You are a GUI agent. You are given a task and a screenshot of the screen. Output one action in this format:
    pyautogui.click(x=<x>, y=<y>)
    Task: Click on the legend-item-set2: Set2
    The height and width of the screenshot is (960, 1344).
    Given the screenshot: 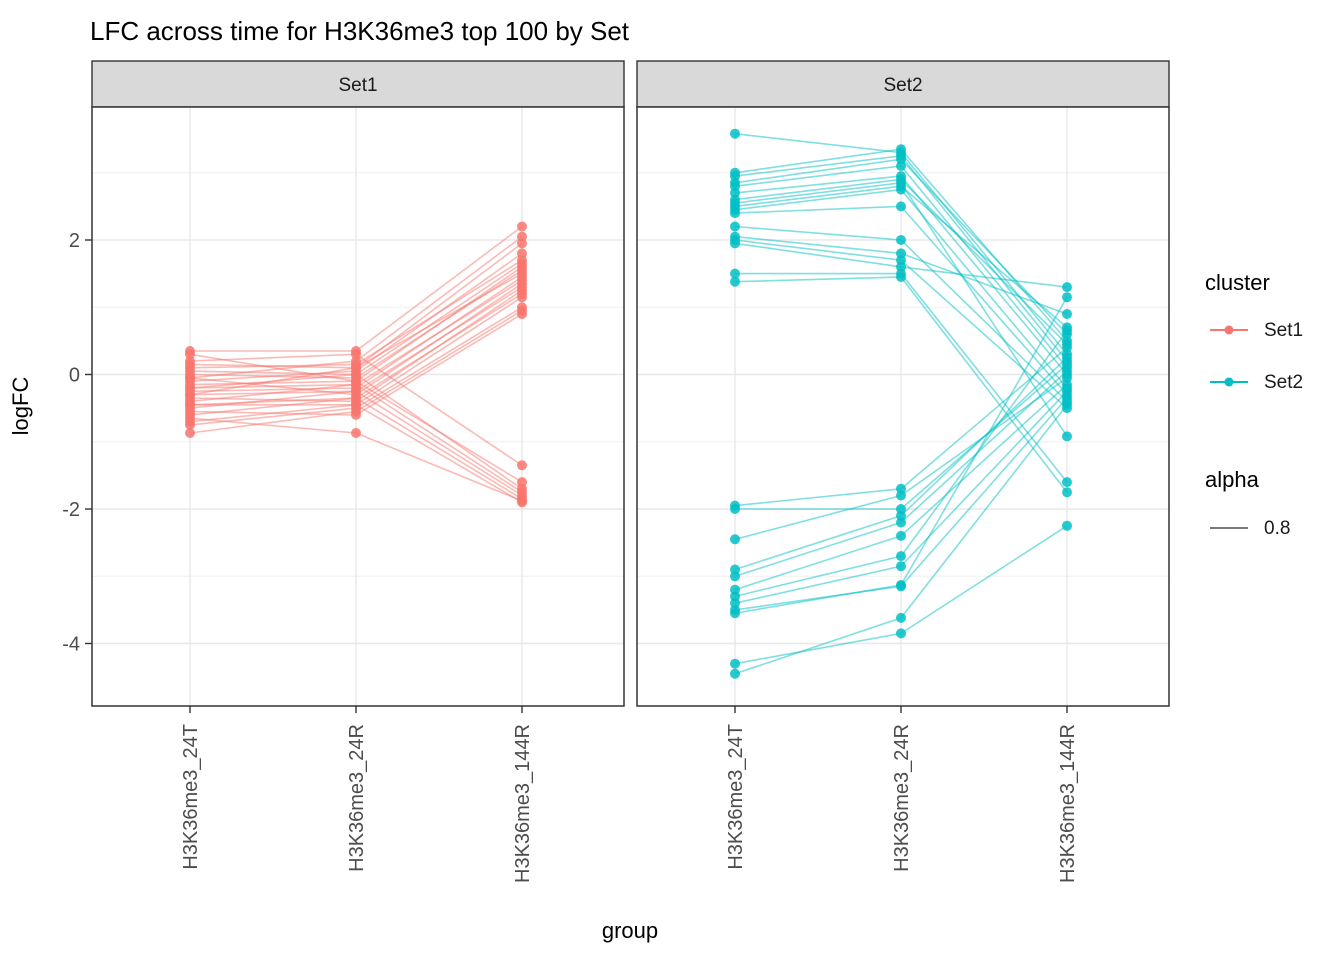 What is the action you would take?
    pyautogui.click(x=1256, y=382)
    